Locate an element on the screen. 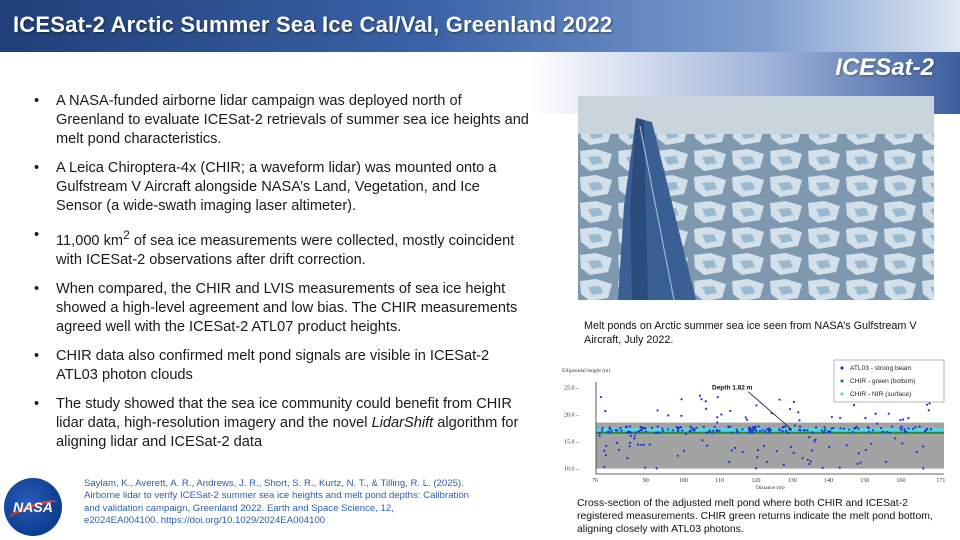 This screenshot has width=960, height=540. legend-label: CHIR - NIR (surface) is located at coordinates (880, 394).